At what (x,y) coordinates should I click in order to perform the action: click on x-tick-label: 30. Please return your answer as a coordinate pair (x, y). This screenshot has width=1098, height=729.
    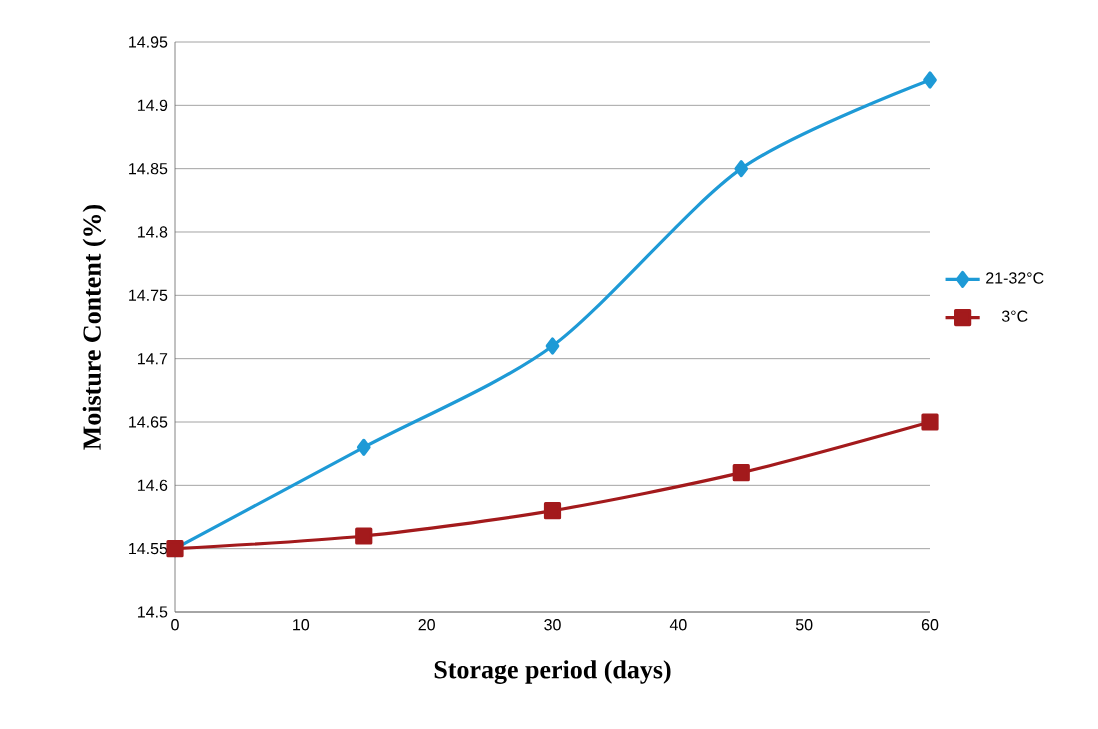
    Looking at the image, I should click on (552, 625).